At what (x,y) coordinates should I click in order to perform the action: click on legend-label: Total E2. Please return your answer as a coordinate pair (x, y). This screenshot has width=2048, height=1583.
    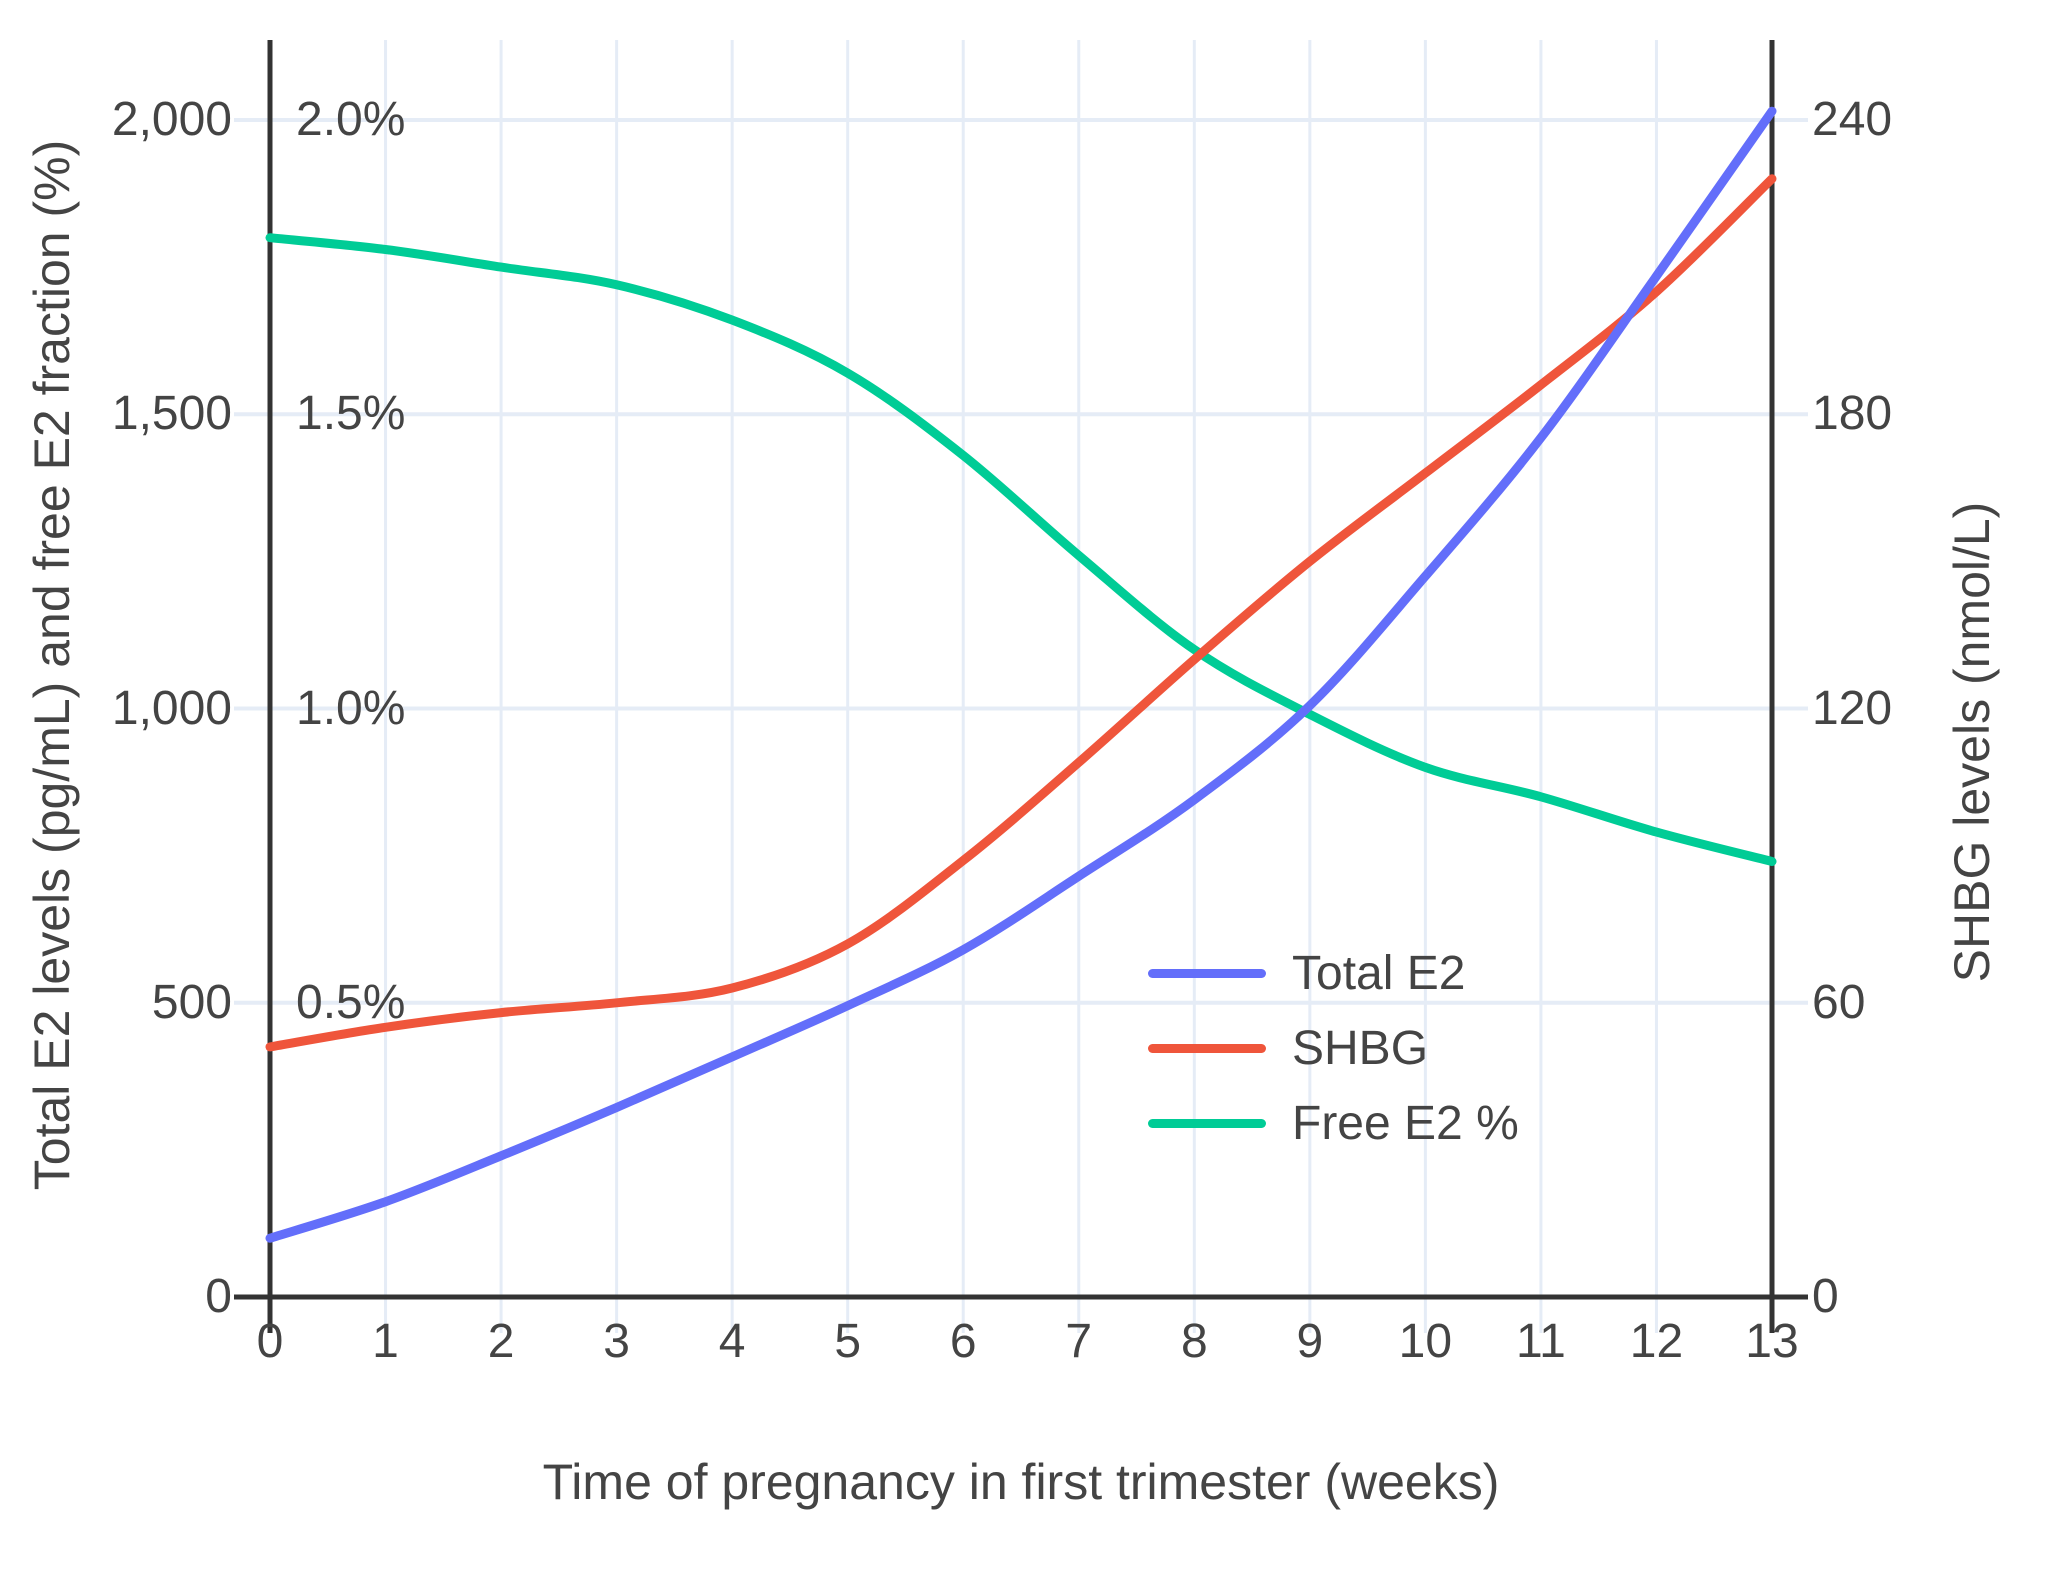
    Looking at the image, I should click on (1379, 973).